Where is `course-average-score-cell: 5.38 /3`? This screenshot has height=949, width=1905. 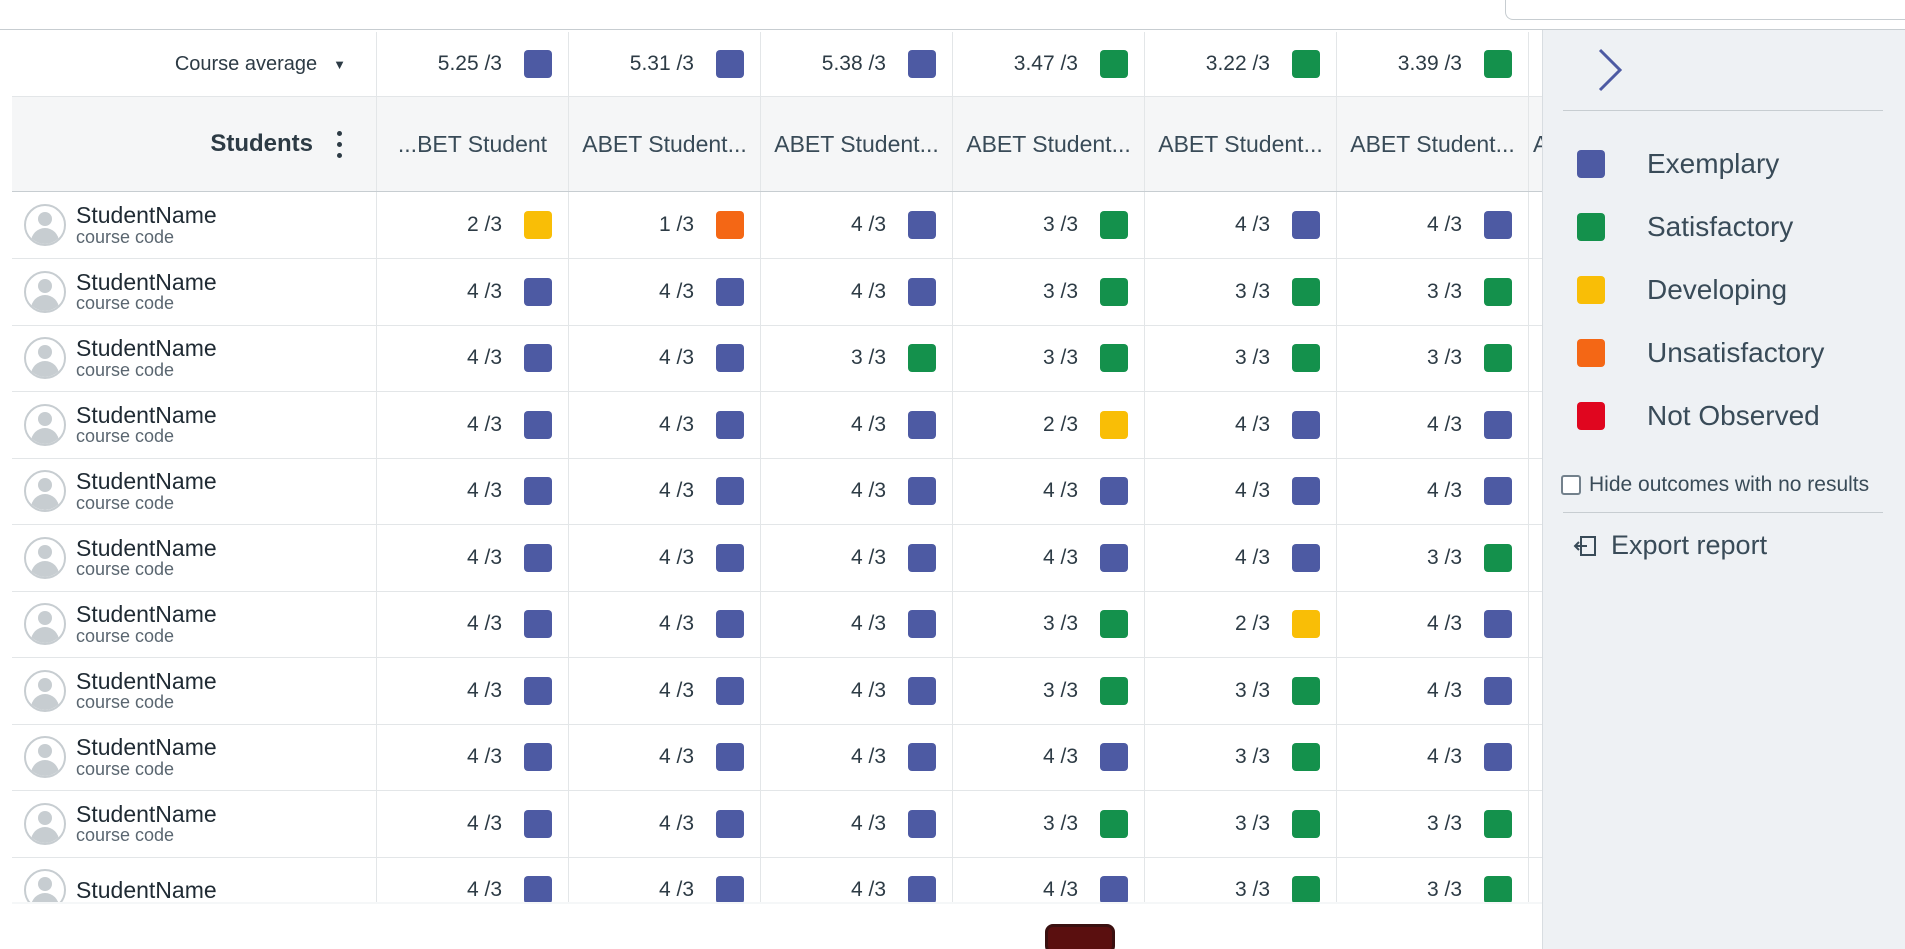 course-average-score-cell: 5.38 /3 is located at coordinates (857, 64).